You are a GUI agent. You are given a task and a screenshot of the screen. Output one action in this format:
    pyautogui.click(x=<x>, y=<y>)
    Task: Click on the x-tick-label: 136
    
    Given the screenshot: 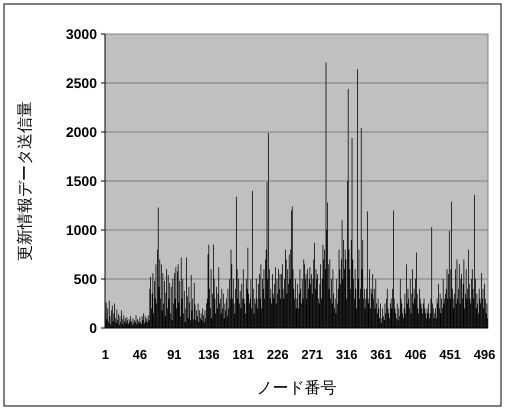 What is the action you would take?
    pyautogui.click(x=209, y=354)
    